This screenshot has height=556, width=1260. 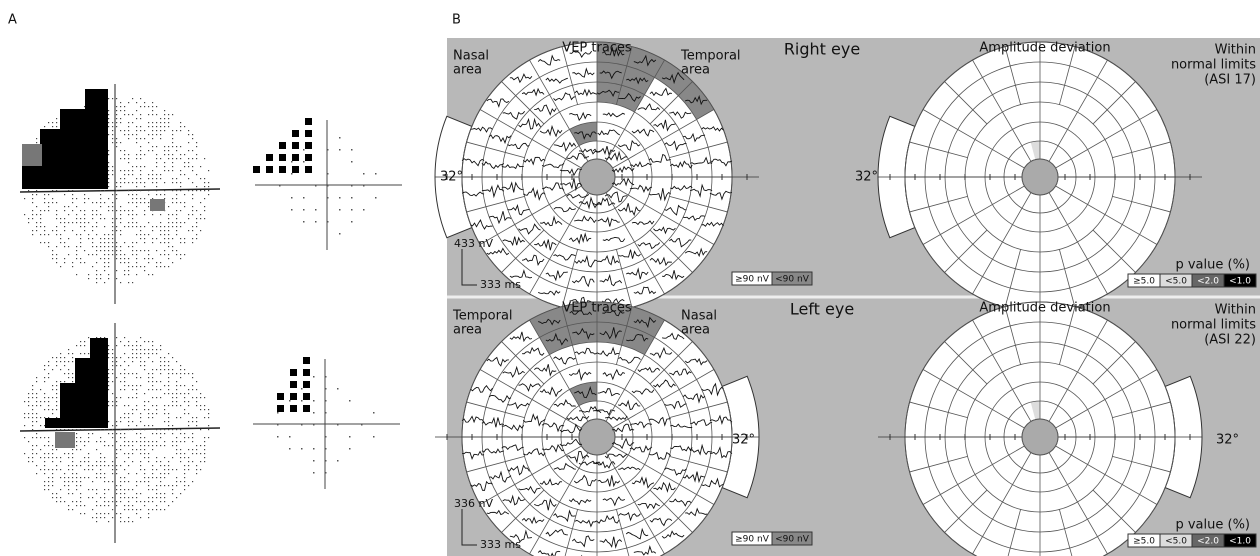 I want to click on center-disc, so click(x=1040, y=177).